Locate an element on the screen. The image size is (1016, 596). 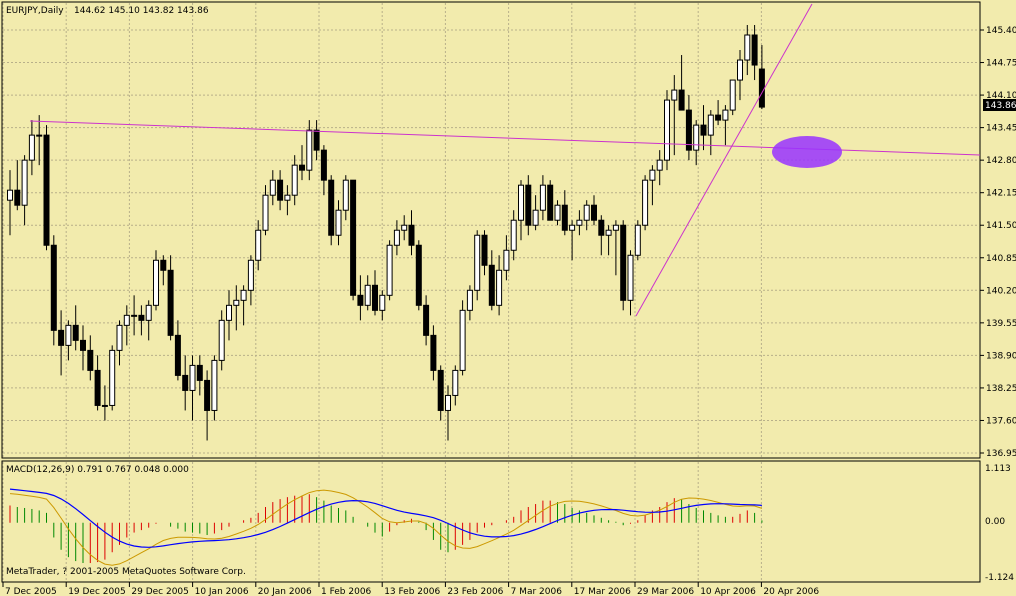
price-tick-label: 140.20 is located at coordinates (1001, 291).